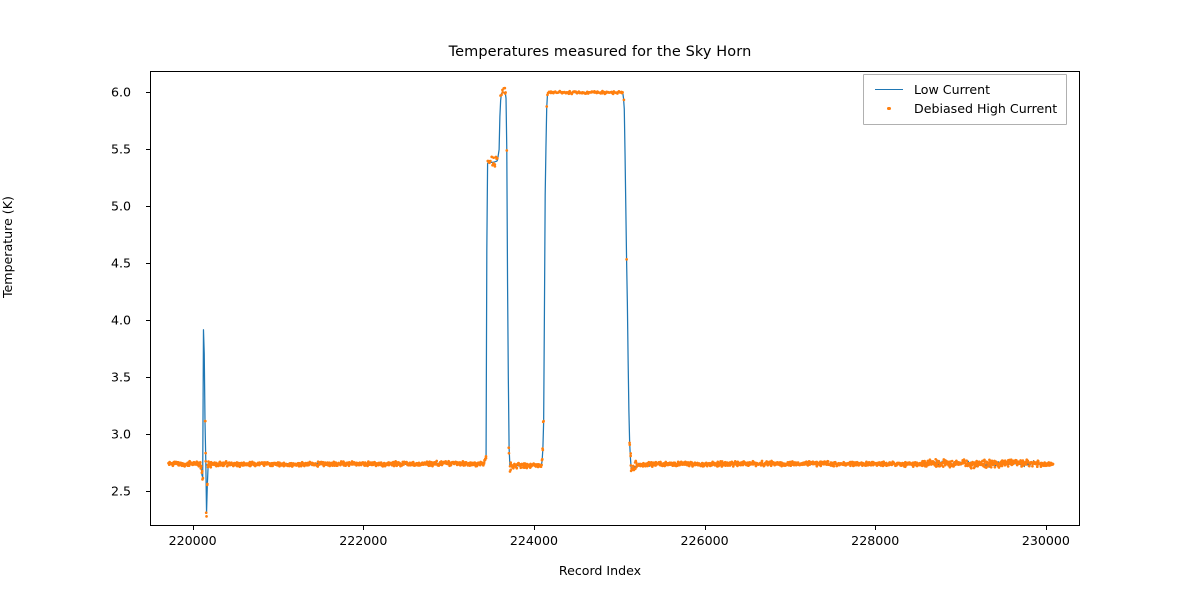 The width and height of the screenshot is (1200, 600). Describe the element at coordinates (120, 434) in the screenshot. I see `y-tick-label: 3.0` at that location.